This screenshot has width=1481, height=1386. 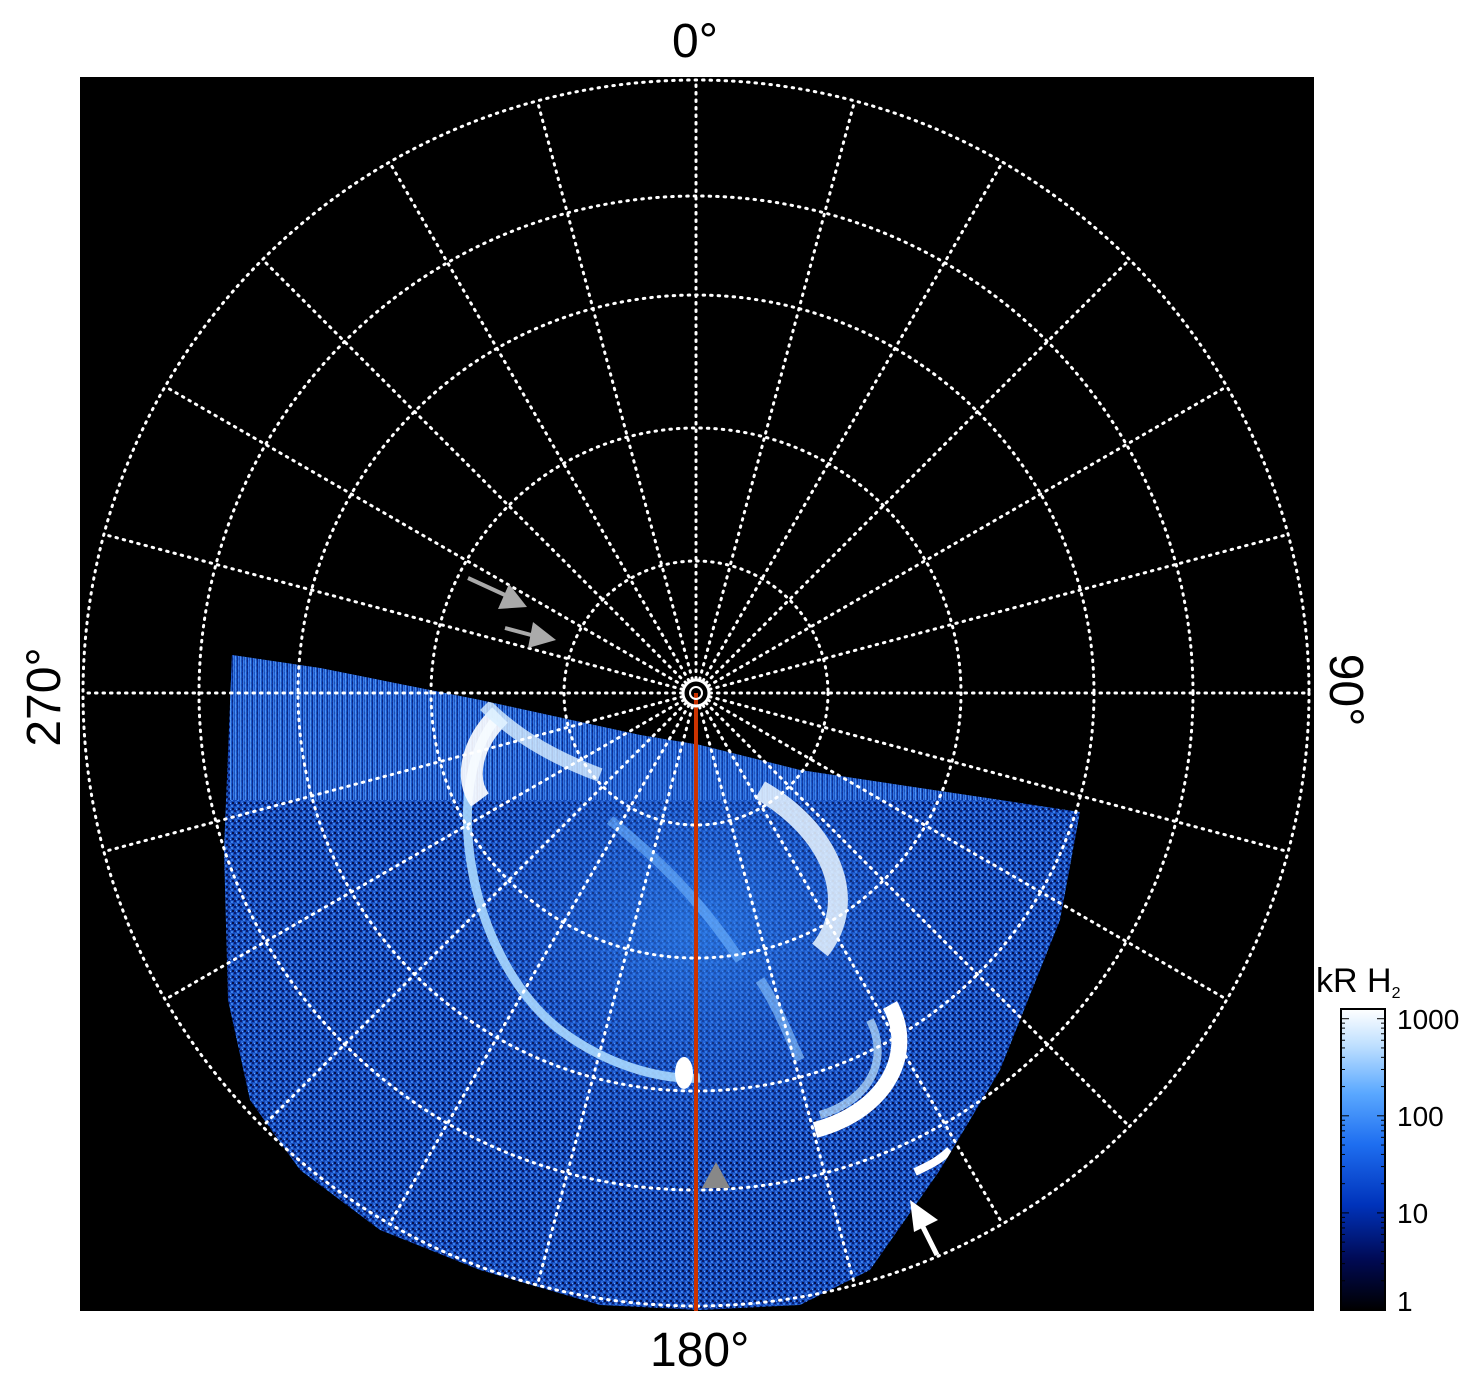 I want to click on bright-dusk-arc, so click(x=860, y=1069).